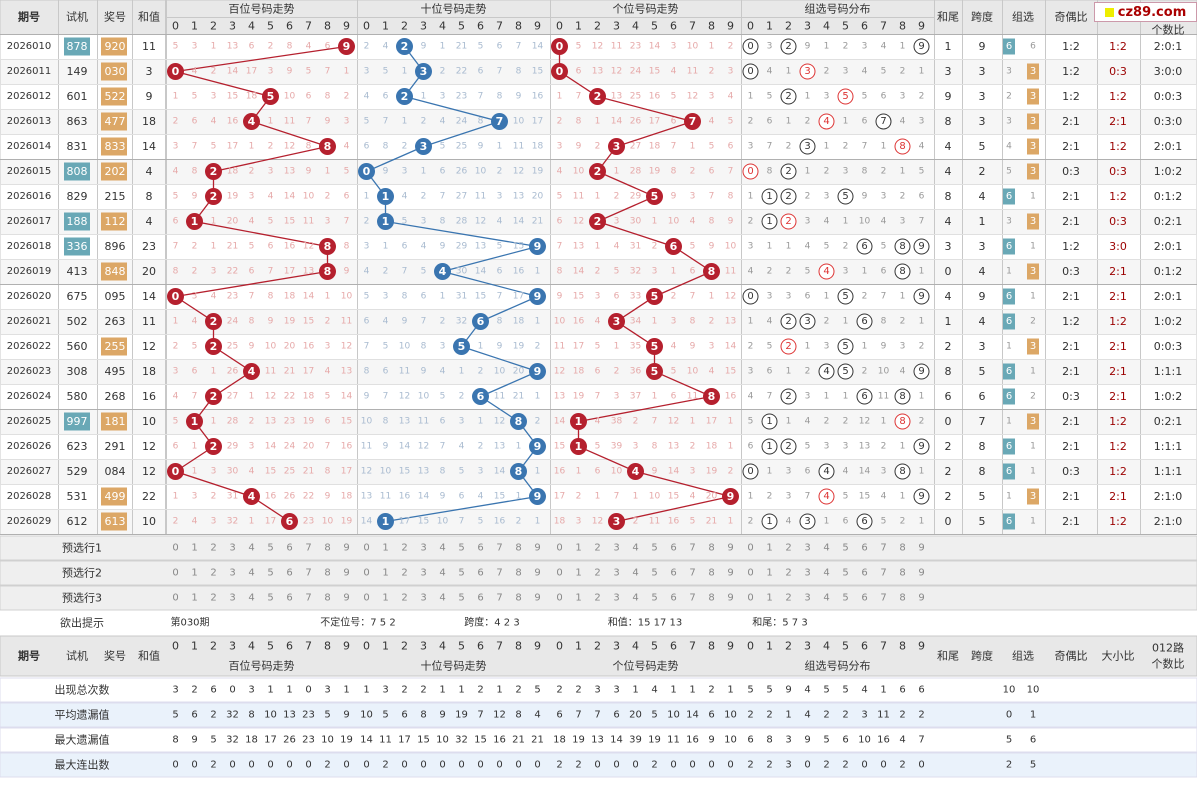  What do you see at coordinates (518, 715) in the screenshot?
I see `stats-value: 8` at bounding box center [518, 715].